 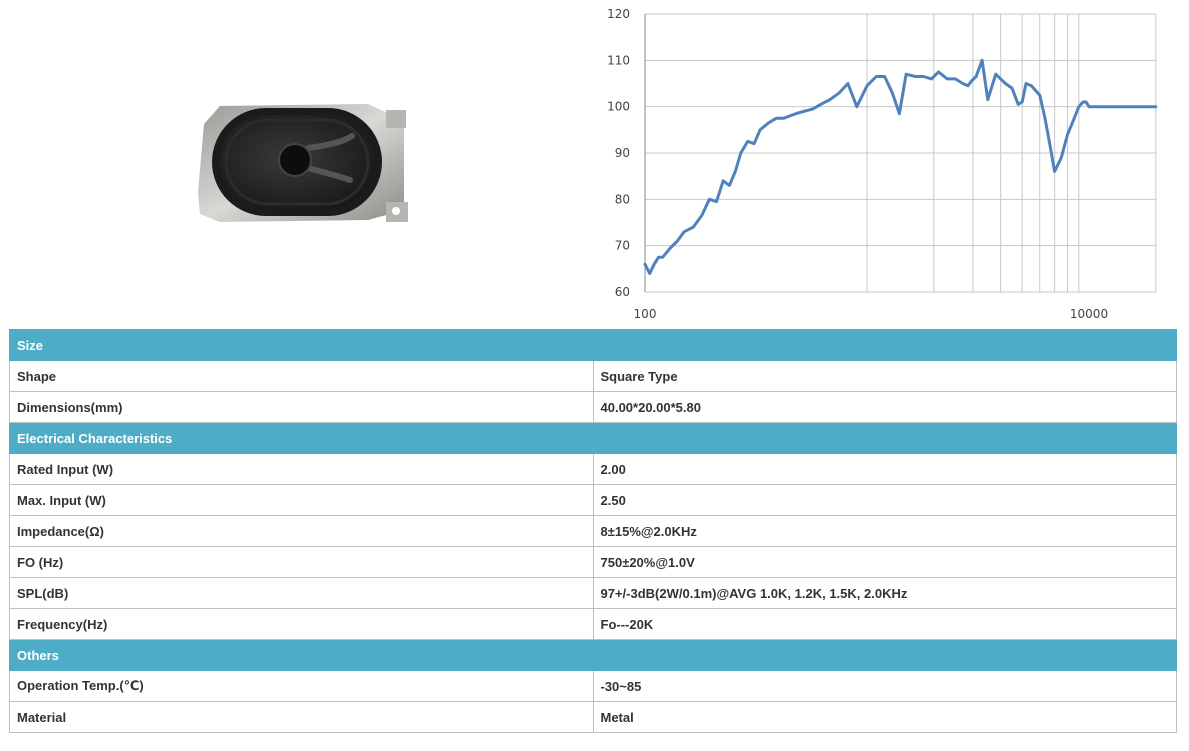 I want to click on y-tick-label: 70, so click(x=622, y=246).